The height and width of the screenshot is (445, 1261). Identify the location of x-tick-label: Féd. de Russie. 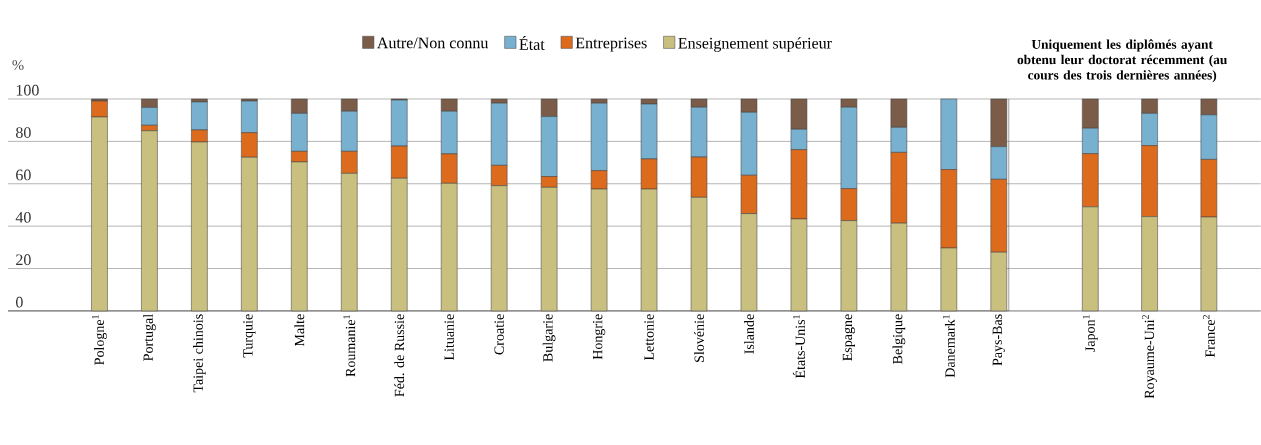
(399, 355).